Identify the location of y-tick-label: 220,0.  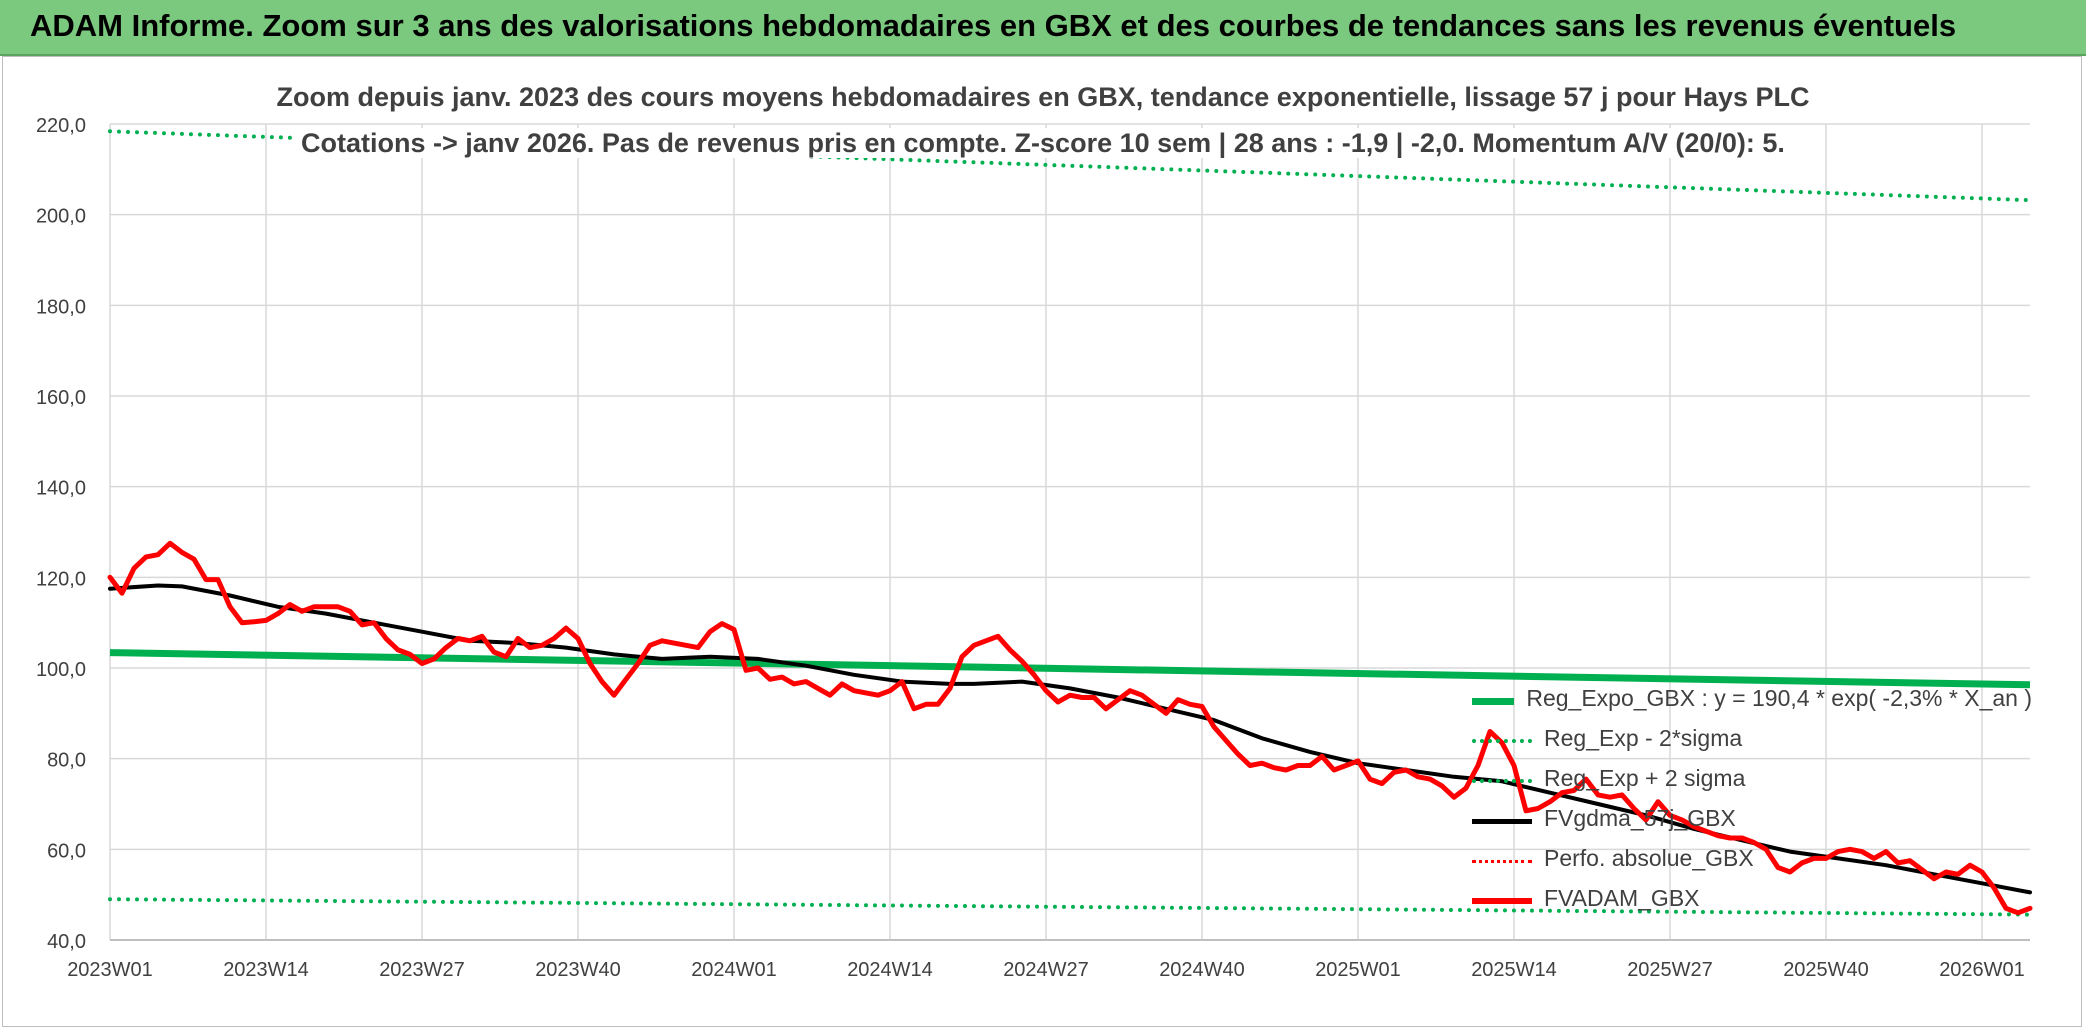
(61, 126).